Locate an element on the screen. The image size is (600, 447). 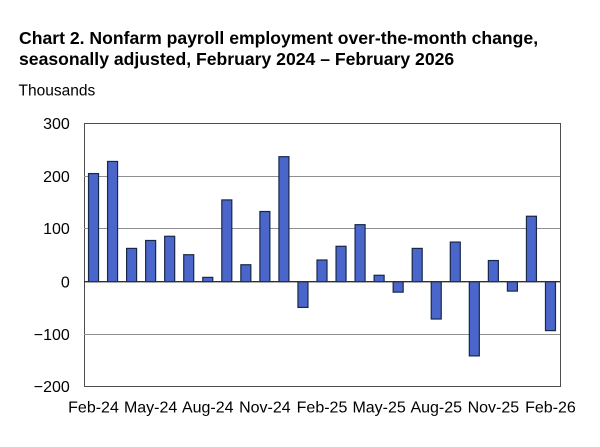
svg-text: Nov-25 is located at coordinates (494, 408).